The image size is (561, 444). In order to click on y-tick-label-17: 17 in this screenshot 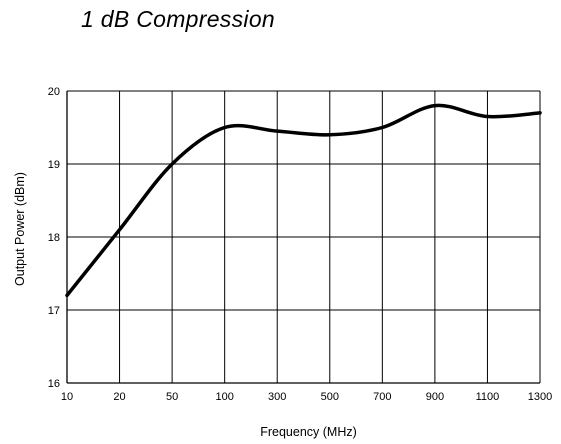, I will do `click(54, 311)`.